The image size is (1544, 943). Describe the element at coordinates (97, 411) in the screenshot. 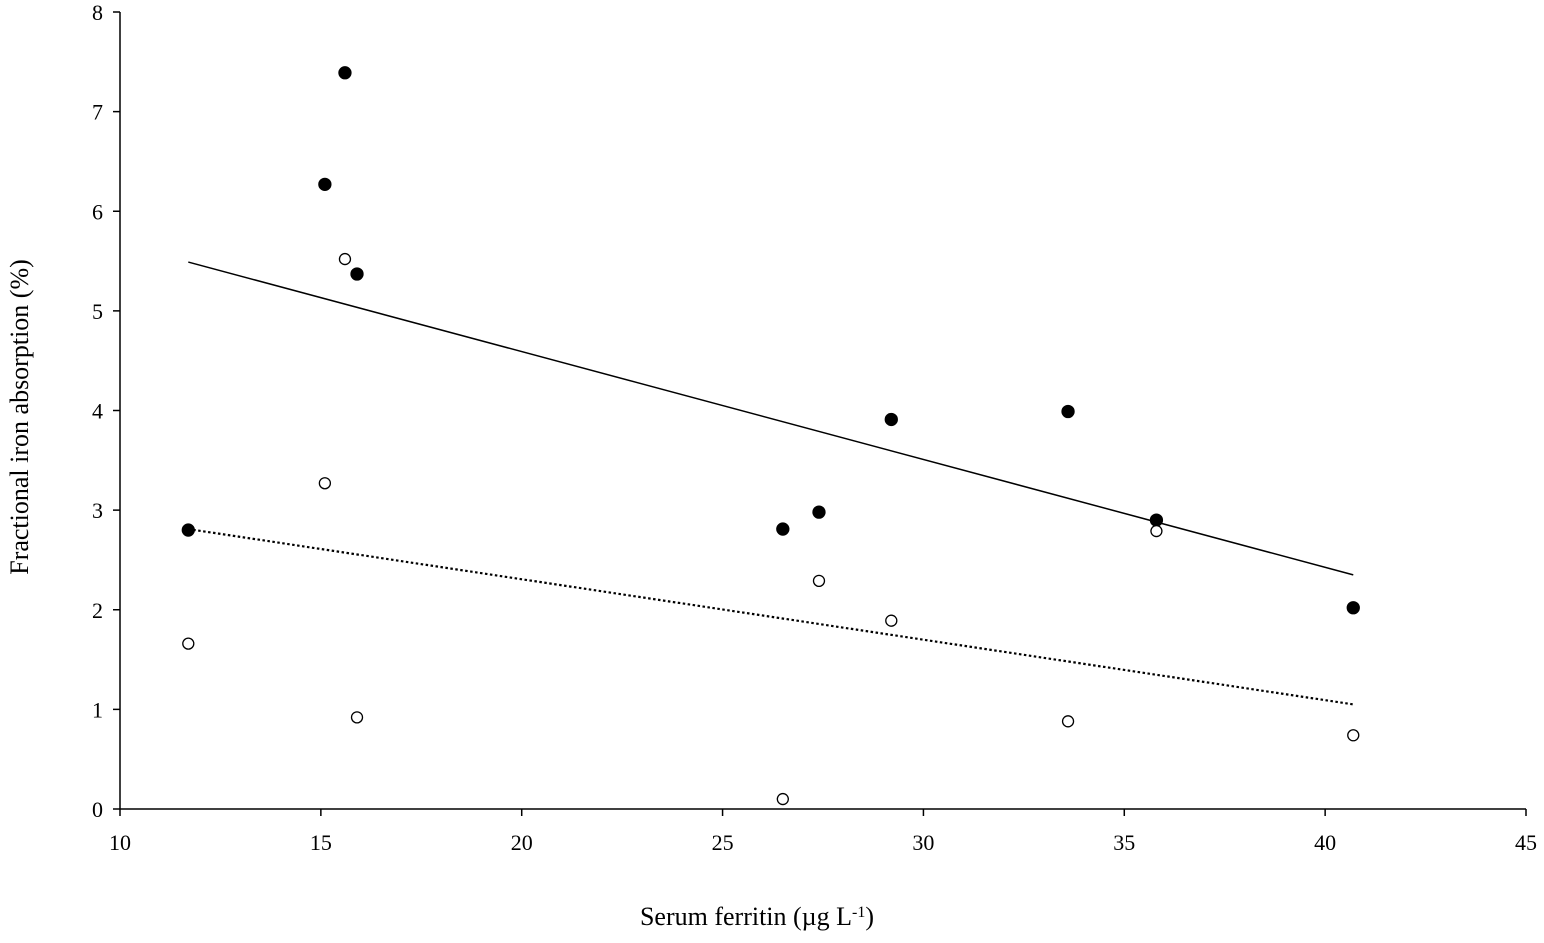

I see `y-tick-label: 4` at that location.